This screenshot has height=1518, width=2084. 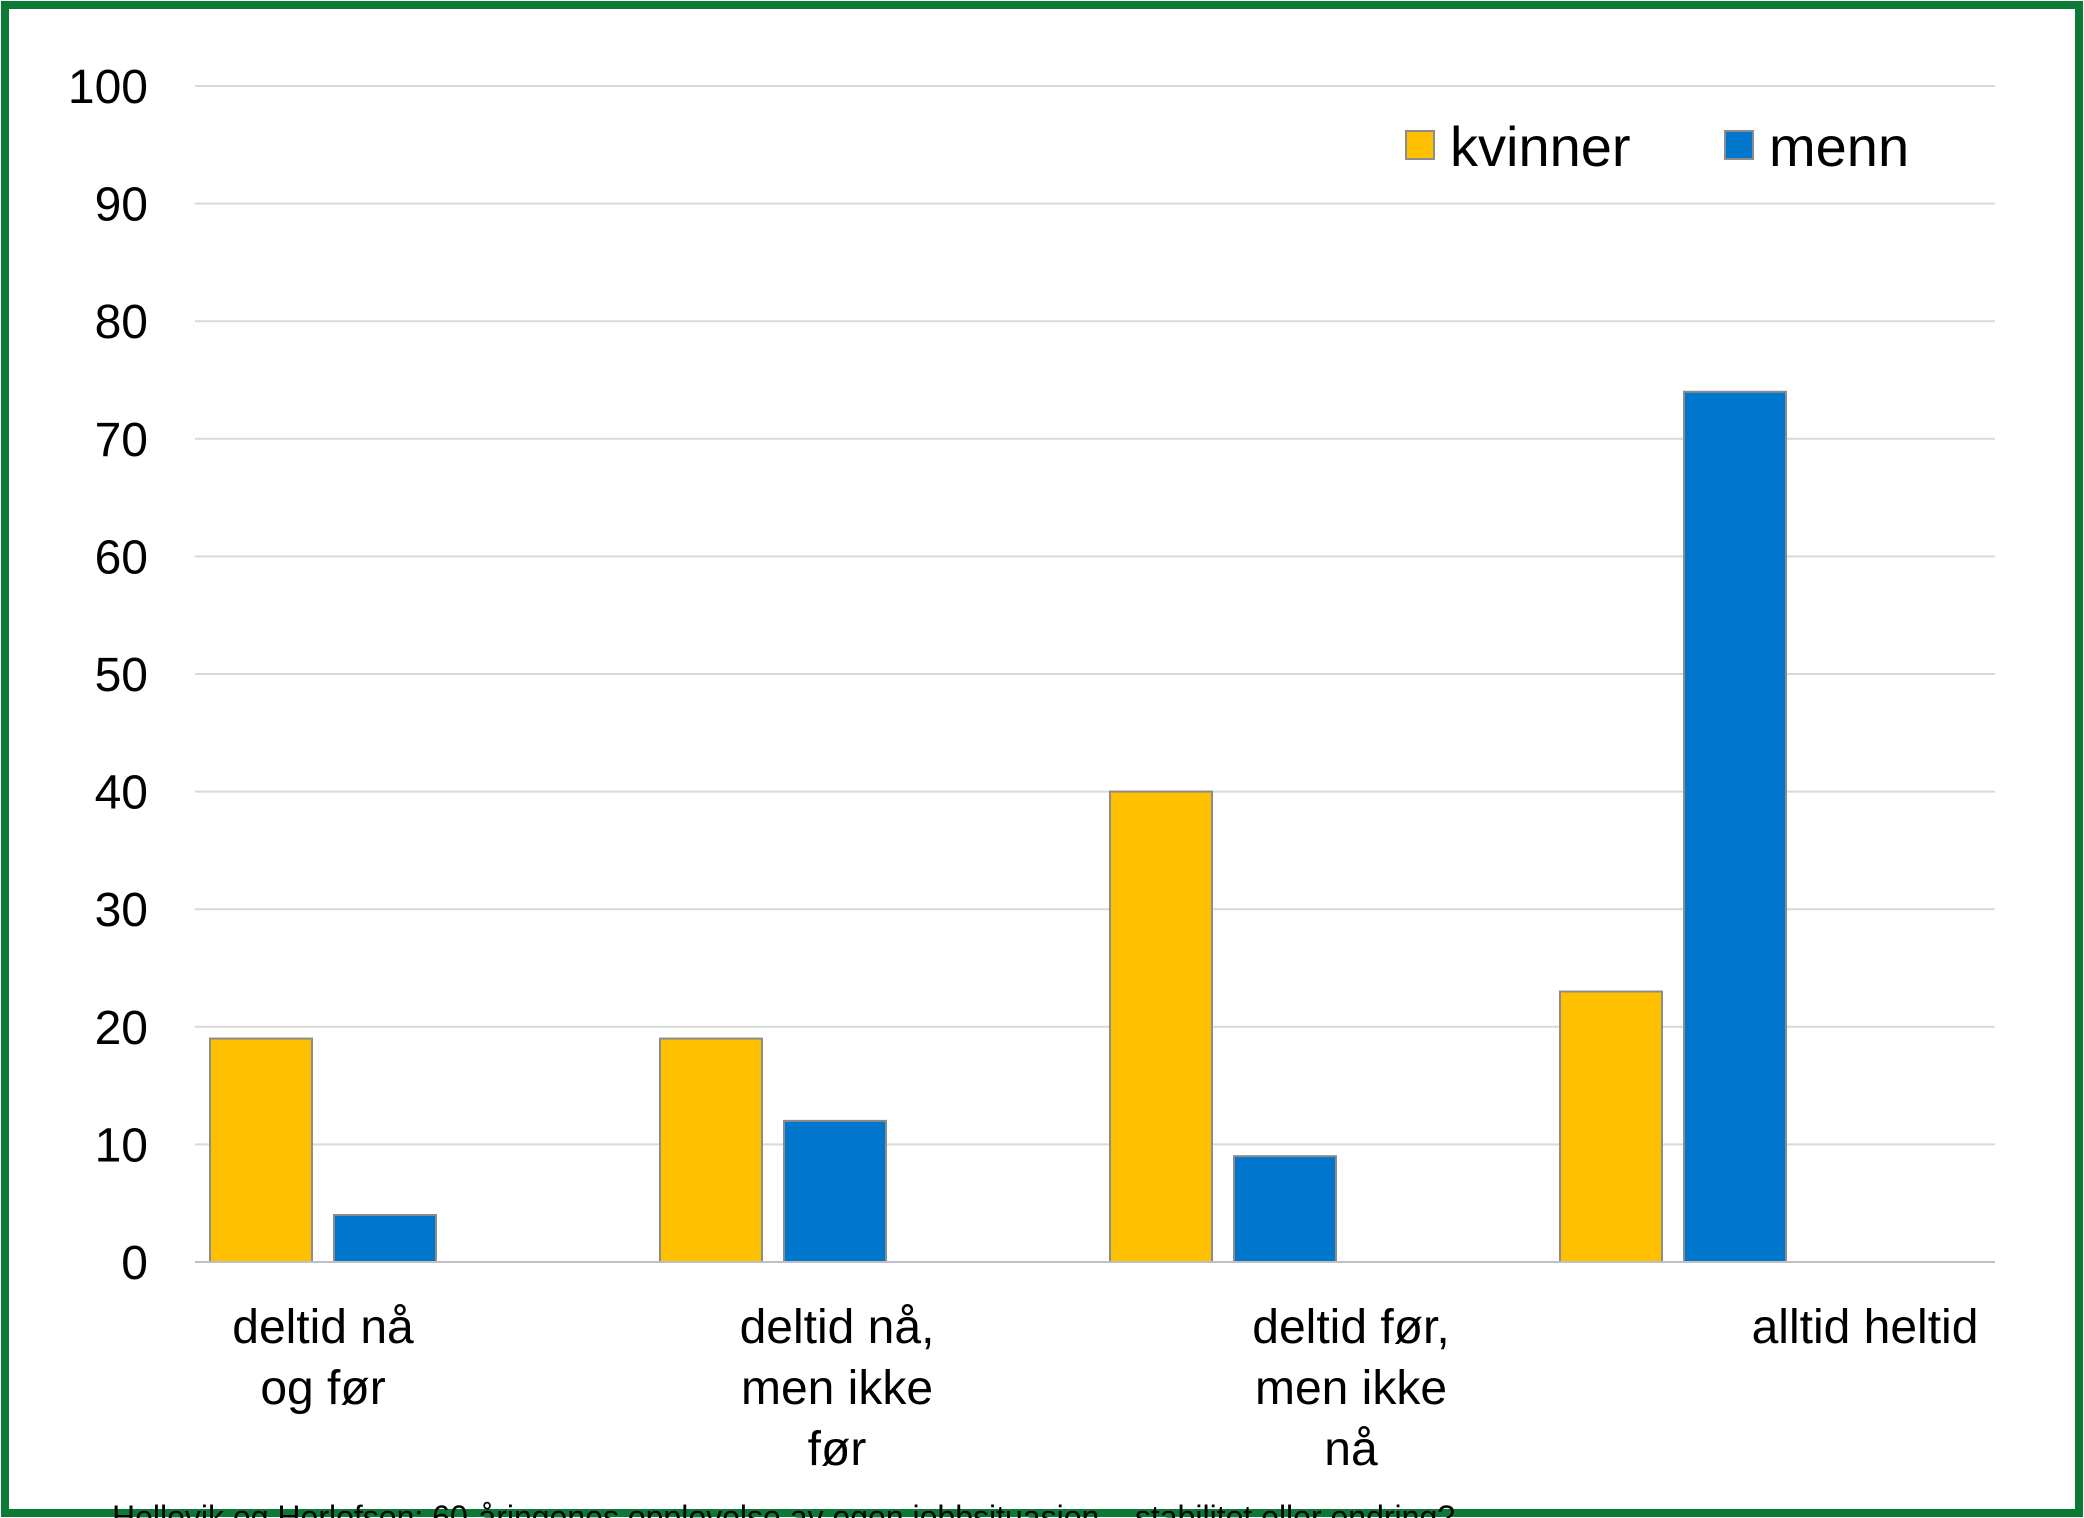 I want to click on y-tick-label: 50, so click(x=121, y=675).